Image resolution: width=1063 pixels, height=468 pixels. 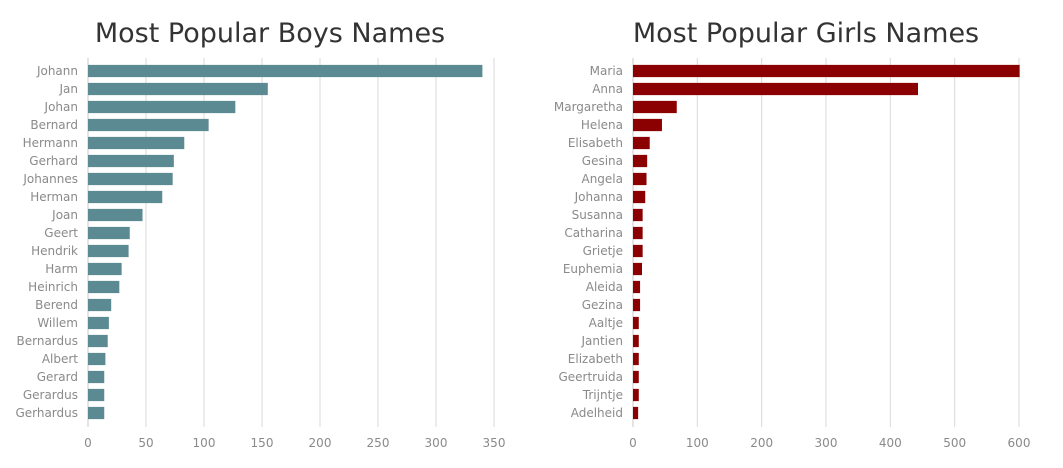 What do you see at coordinates (270, 33) in the screenshot?
I see `chart-title: Most Popular Boys Names` at bounding box center [270, 33].